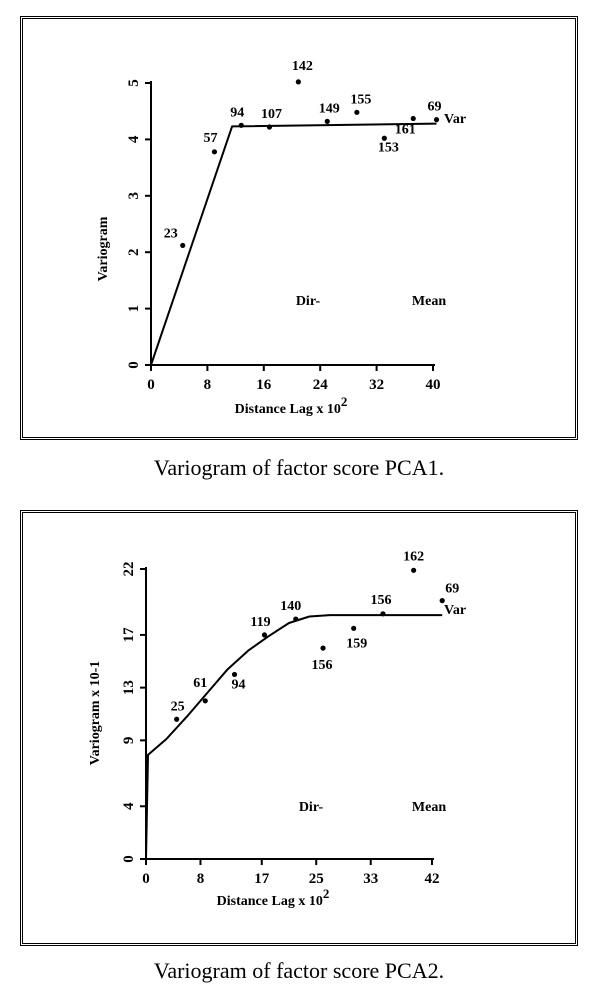  What do you see at coordinates (405, 130) in the screenshot?
I see `data-point-label: 161` at bounding box center [405, 130].